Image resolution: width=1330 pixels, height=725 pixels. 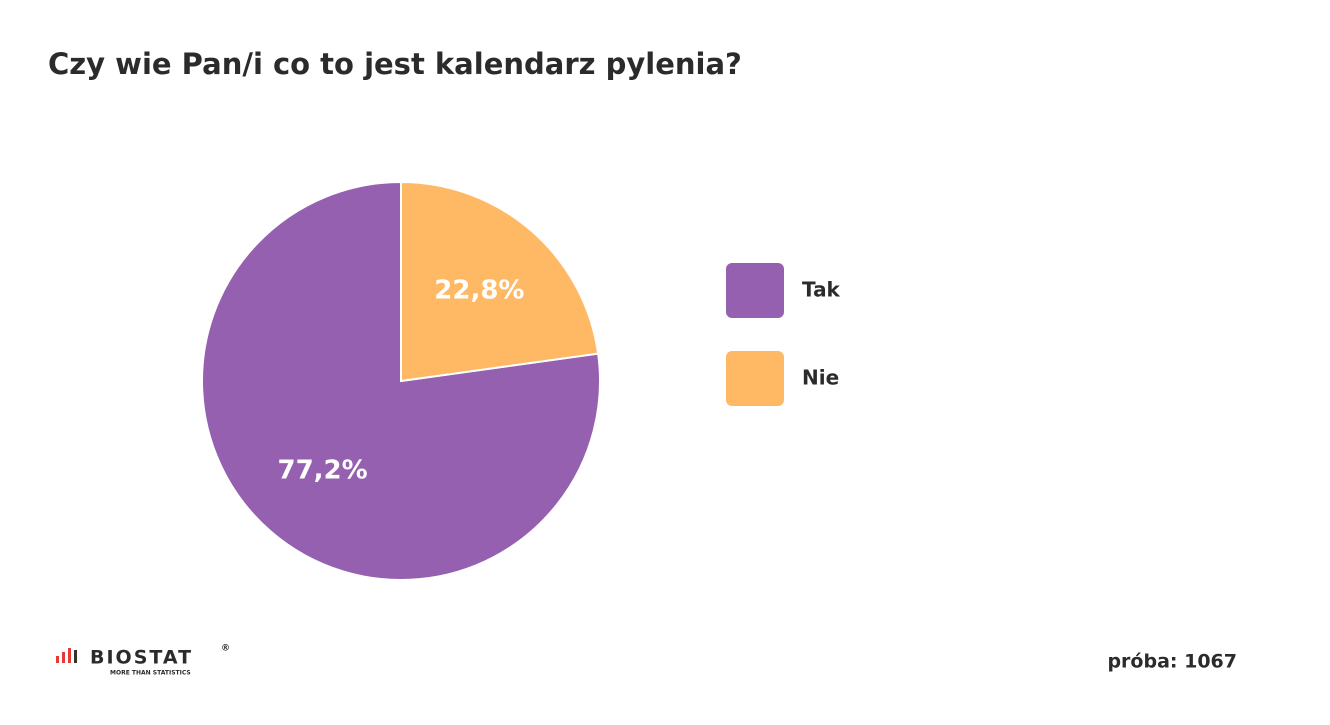 What do you see at coordinates (479, 290) in the screenshot?
I see `data-label: 22,8%` at bounding box center [479, 290].